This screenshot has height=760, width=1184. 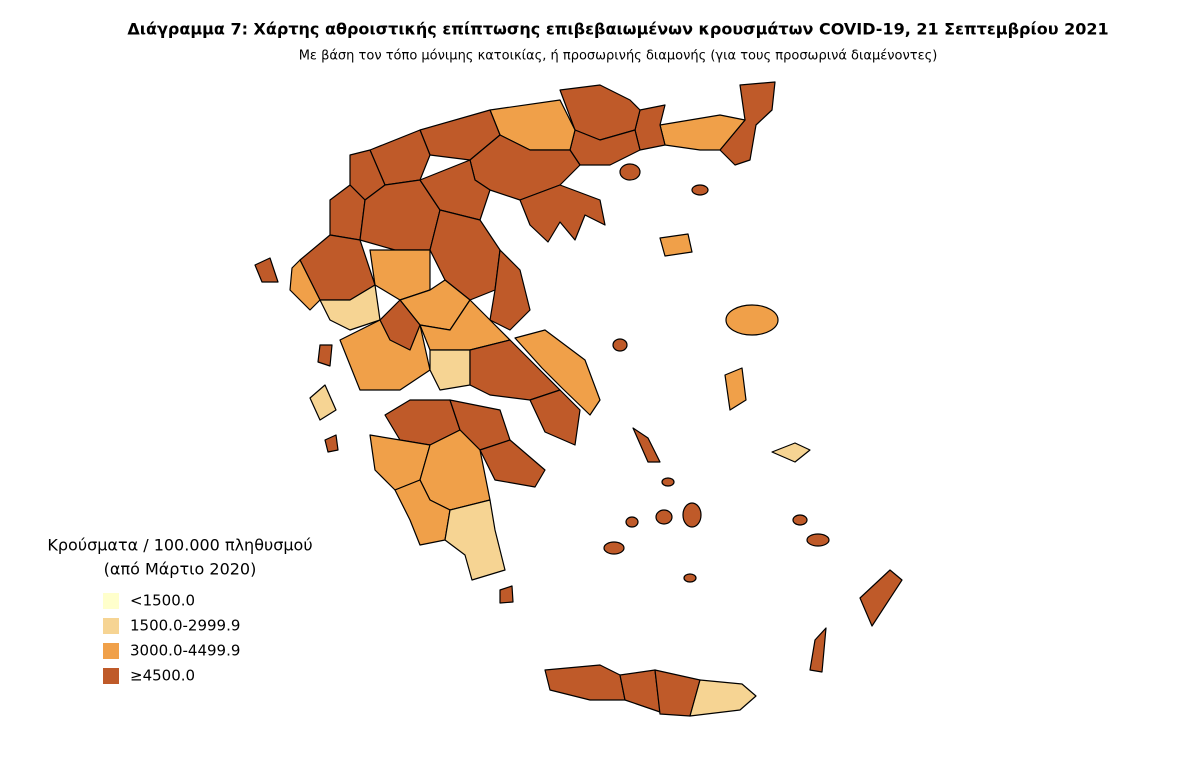 I want to click on legend-title: Κρούσματα / 100.000 πληθυσμού, so click(x=179, y=545).